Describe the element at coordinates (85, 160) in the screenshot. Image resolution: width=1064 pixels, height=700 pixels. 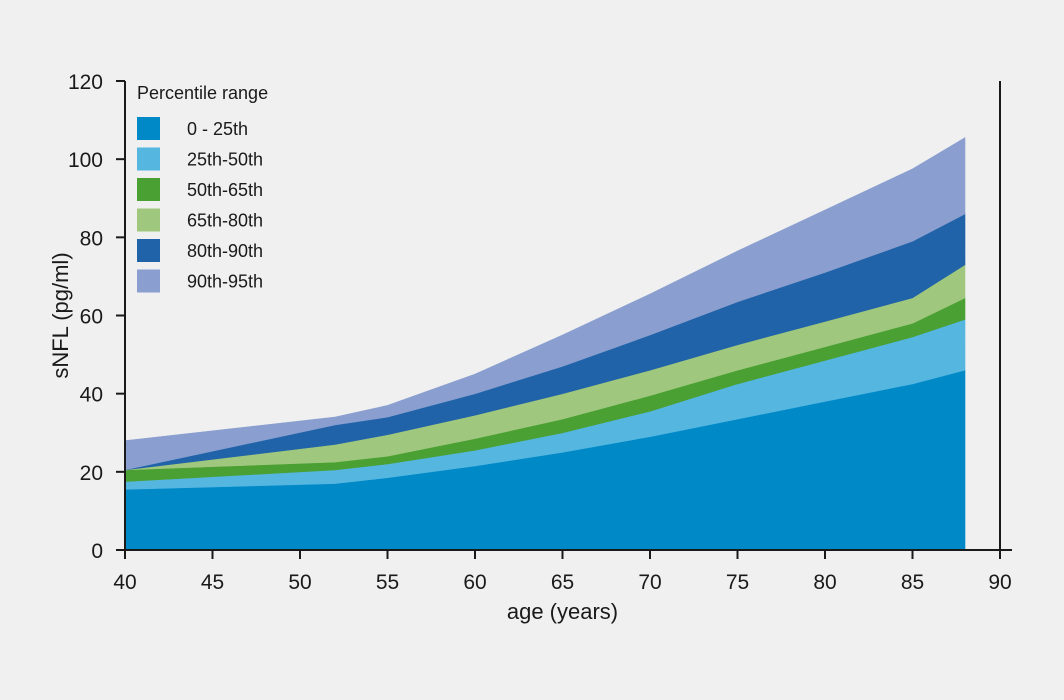
I see `y-tick-label: 100` at that location.